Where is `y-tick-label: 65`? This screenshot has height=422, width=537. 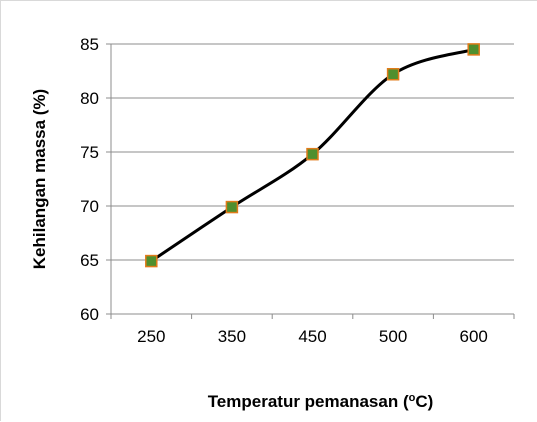 y-tick-label: 65 is located at coordinates (89, 260).